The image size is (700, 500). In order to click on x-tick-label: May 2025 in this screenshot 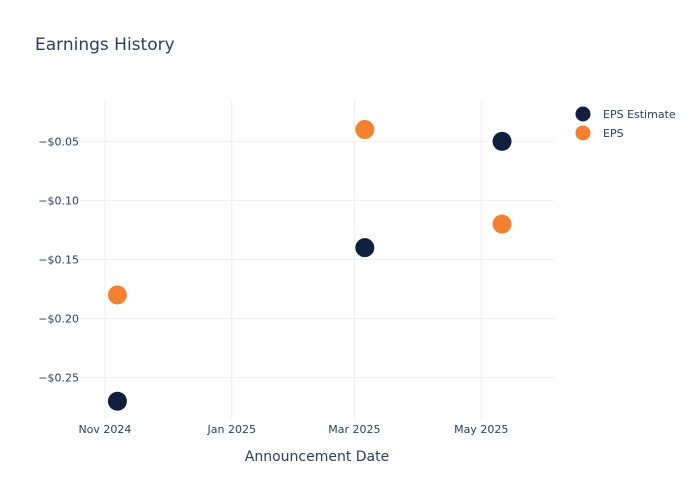, I will do `click(481, 429)`.